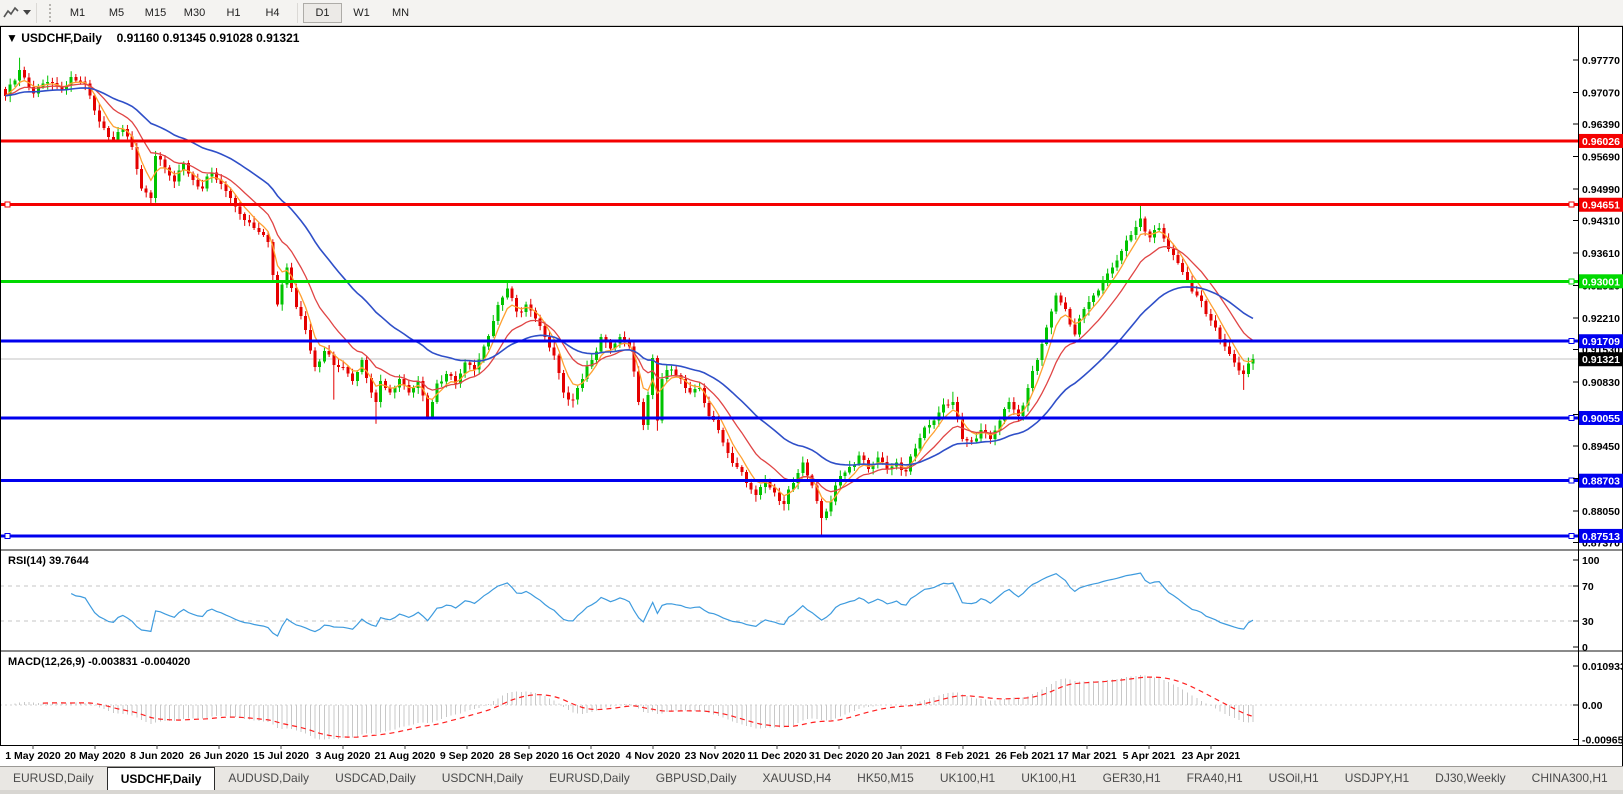  Describe the element at coordinates (77, 12) in the screenshot. I see `timeframe-button-m1: M1` at that location.